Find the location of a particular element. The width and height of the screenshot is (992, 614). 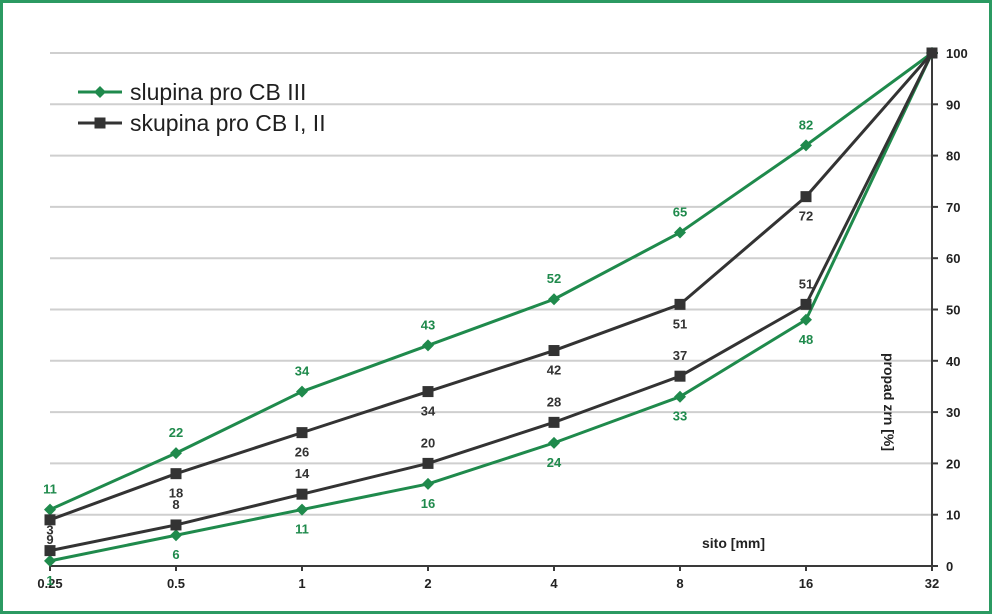

y-tick-label-0: 0 is located at coordinates (949, 566).